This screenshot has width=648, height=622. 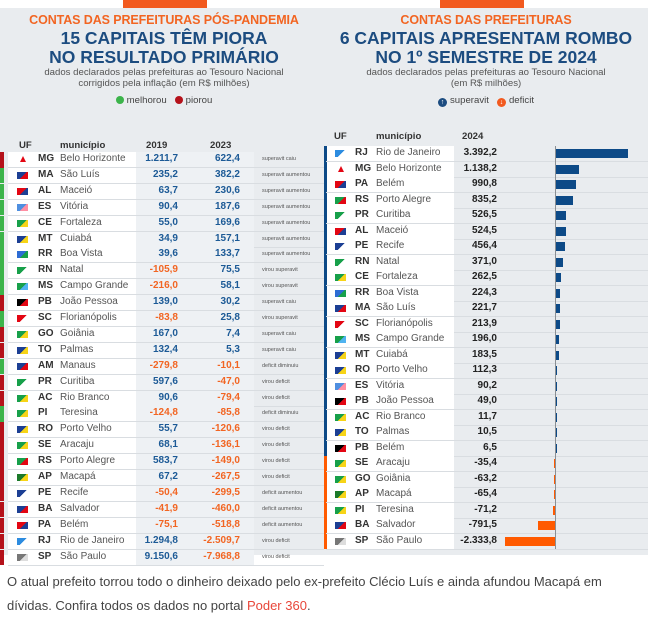 What do you see at coordinates (45, 429) in the screenshot?
I see `uf-cell: RO` at bounding box center [45, 429].